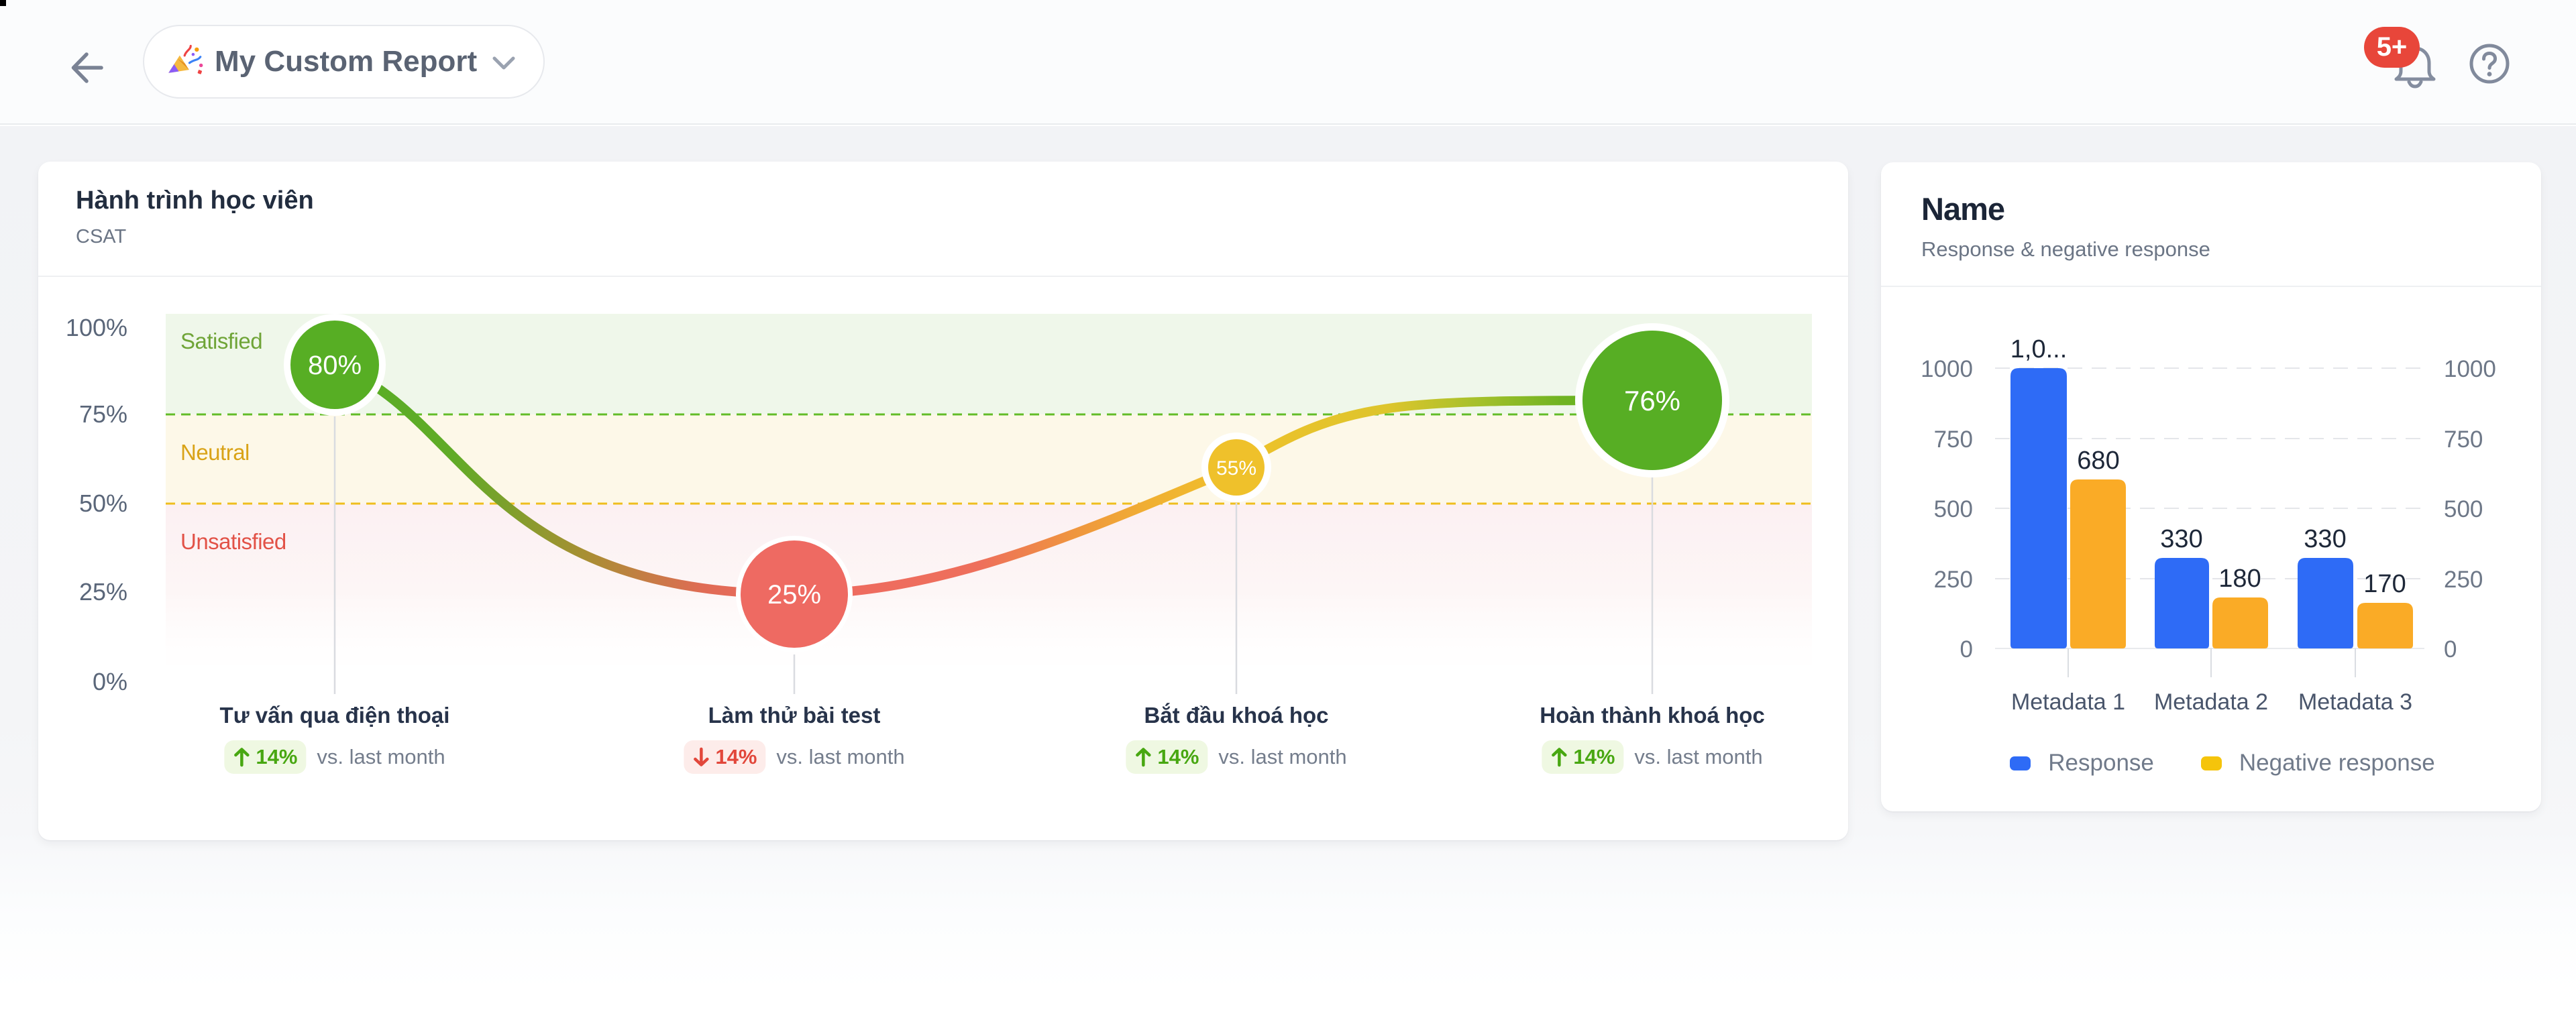 The image size is (2576, 1030). What do you see at coordinates (1652, 400) in the screenshot?
I see `svg-text: 76%` at bounding box center [1652, 400].